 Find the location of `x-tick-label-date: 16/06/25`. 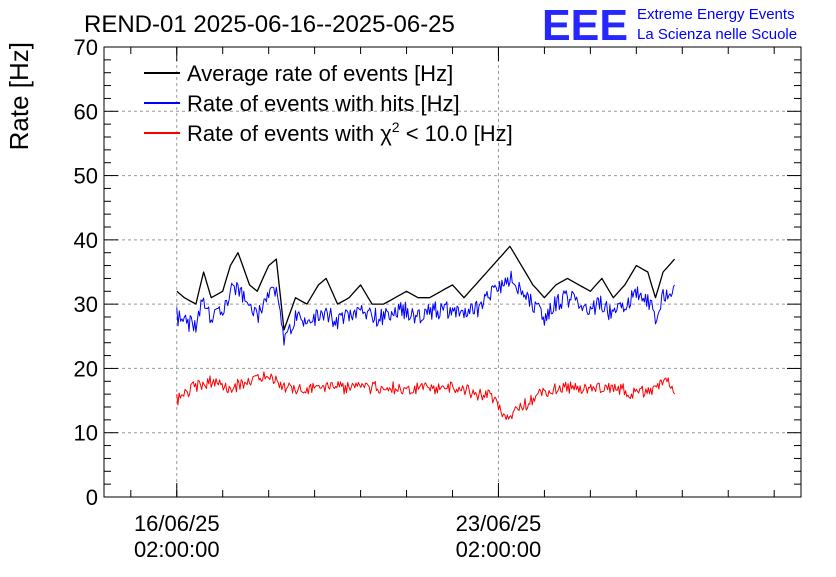

x-tick-label-date: 16/06/25 is located at coordinates (177, 523).